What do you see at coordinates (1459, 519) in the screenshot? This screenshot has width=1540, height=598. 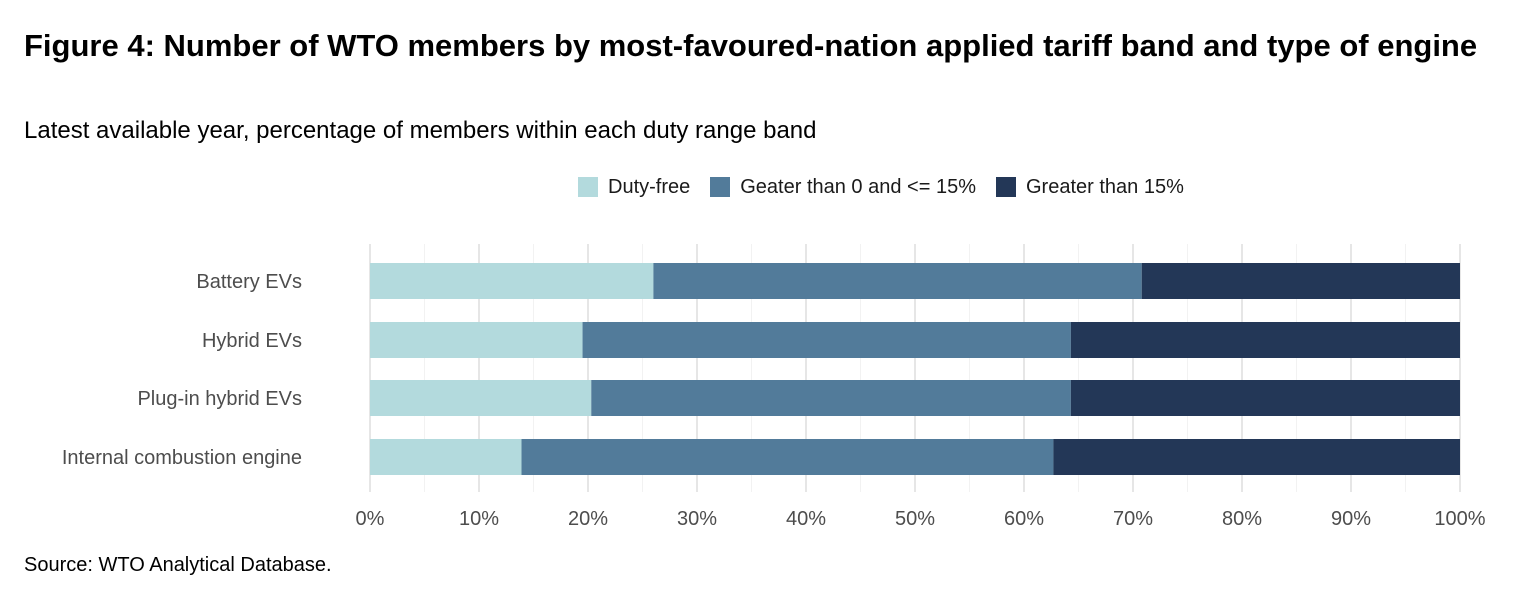 I see `x-tick-label: 100%` at bounding box center [1459, 519].